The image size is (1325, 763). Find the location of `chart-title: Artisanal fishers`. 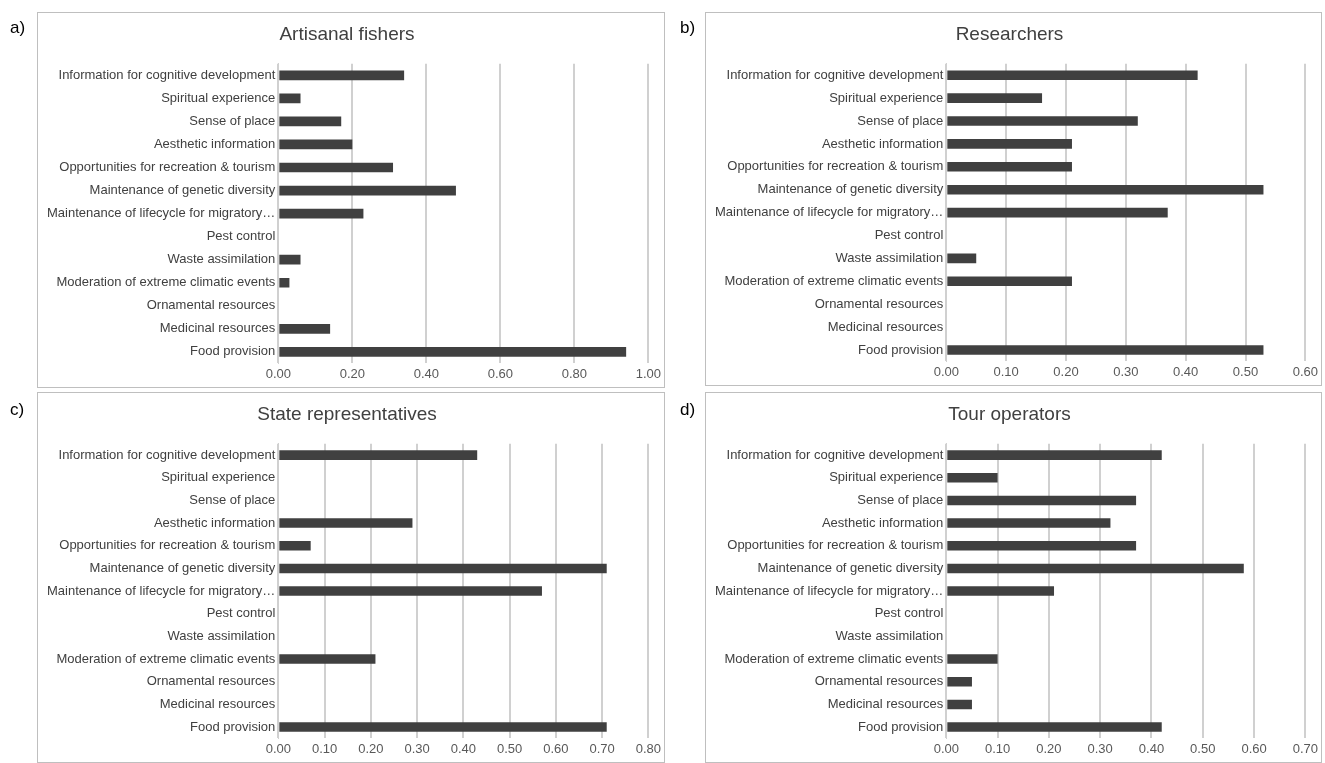

chart-title: Artisanal fishers is located at coordinates (347, 33).